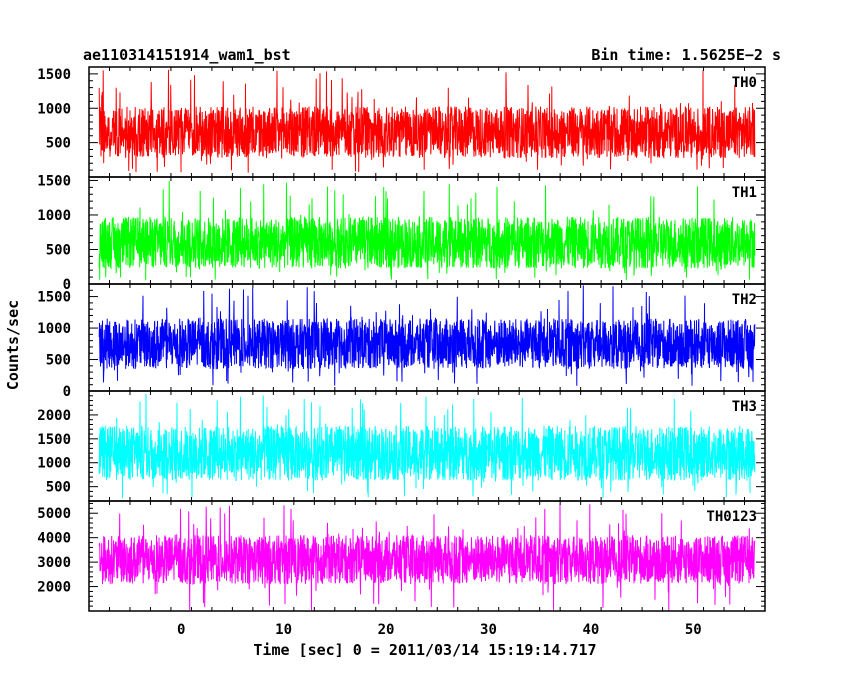 The height and width of the screenshot is (680, 850). I want to click on x-tick-label: 20, so click(386, 630).